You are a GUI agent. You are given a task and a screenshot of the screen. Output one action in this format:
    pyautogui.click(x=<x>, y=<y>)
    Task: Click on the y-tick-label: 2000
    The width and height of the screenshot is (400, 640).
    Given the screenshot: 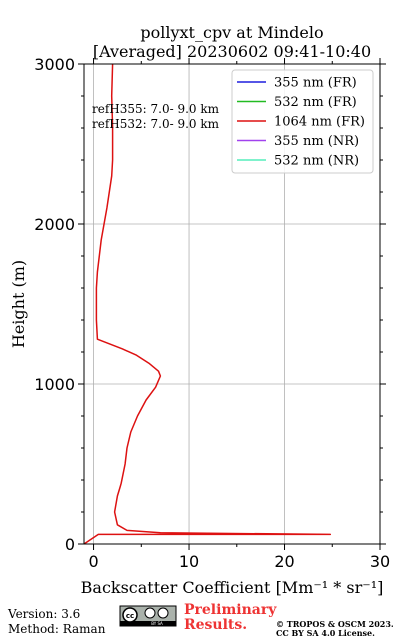 What is the action you would take?
    pyautogui.click(x=54, y=224)
    